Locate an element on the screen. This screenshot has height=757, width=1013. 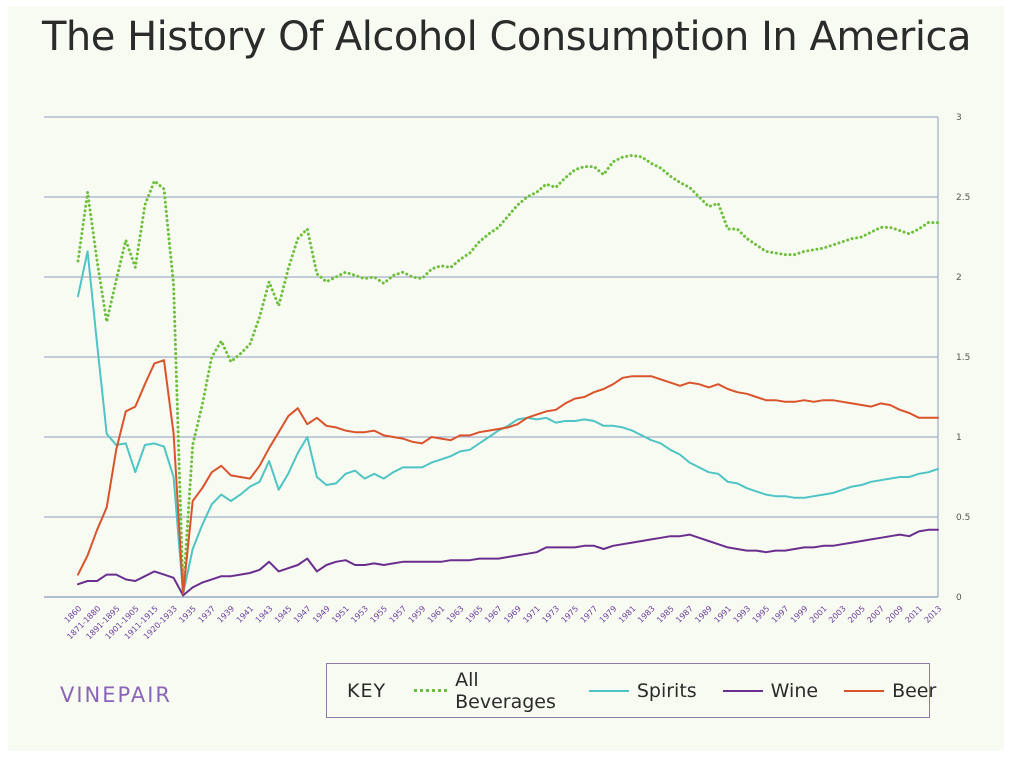
y-tick-label: 0 is located at coordinates (959, 598).